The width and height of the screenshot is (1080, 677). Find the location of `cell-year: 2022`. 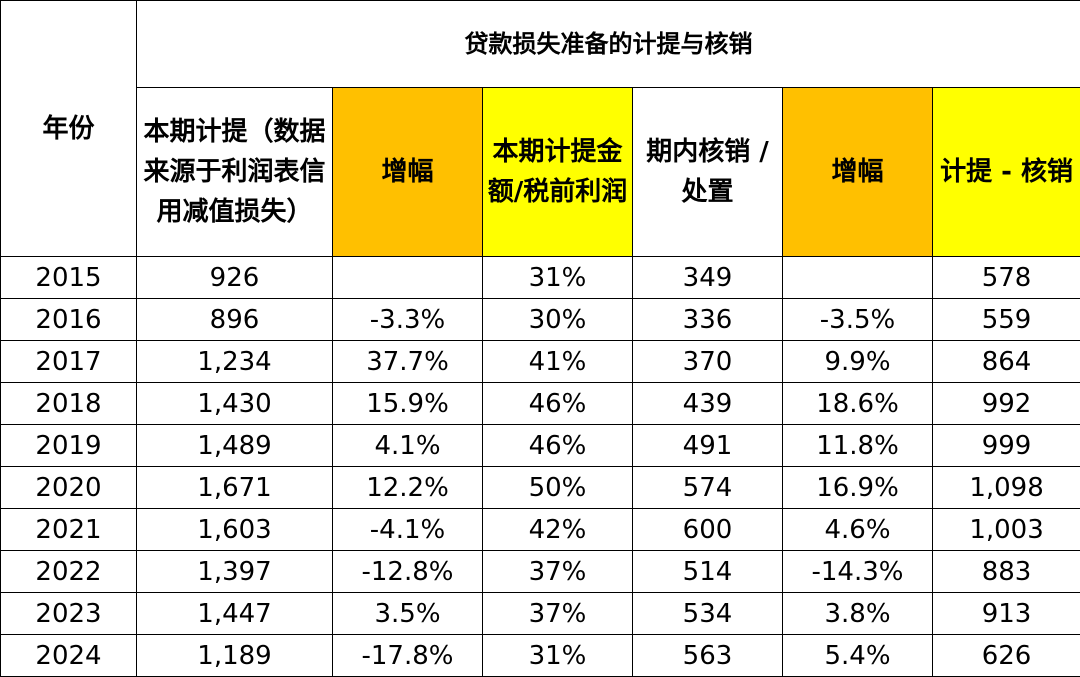

cell-year: 2022 is located at coordinates (68, 571).